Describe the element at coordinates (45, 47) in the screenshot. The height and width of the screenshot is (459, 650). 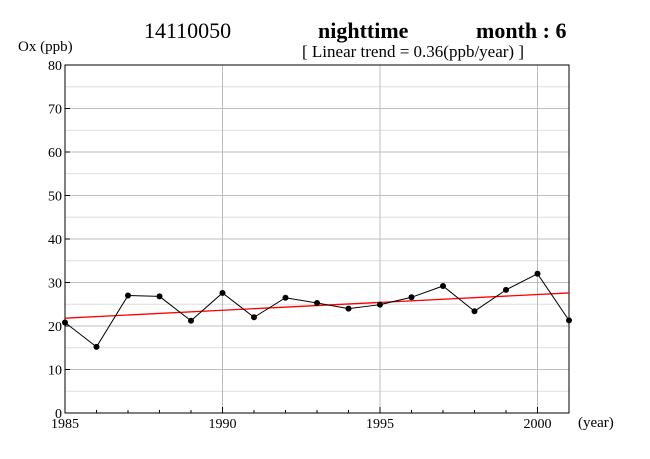
I see `y-axis-label: Ox (ppb)` at that location.